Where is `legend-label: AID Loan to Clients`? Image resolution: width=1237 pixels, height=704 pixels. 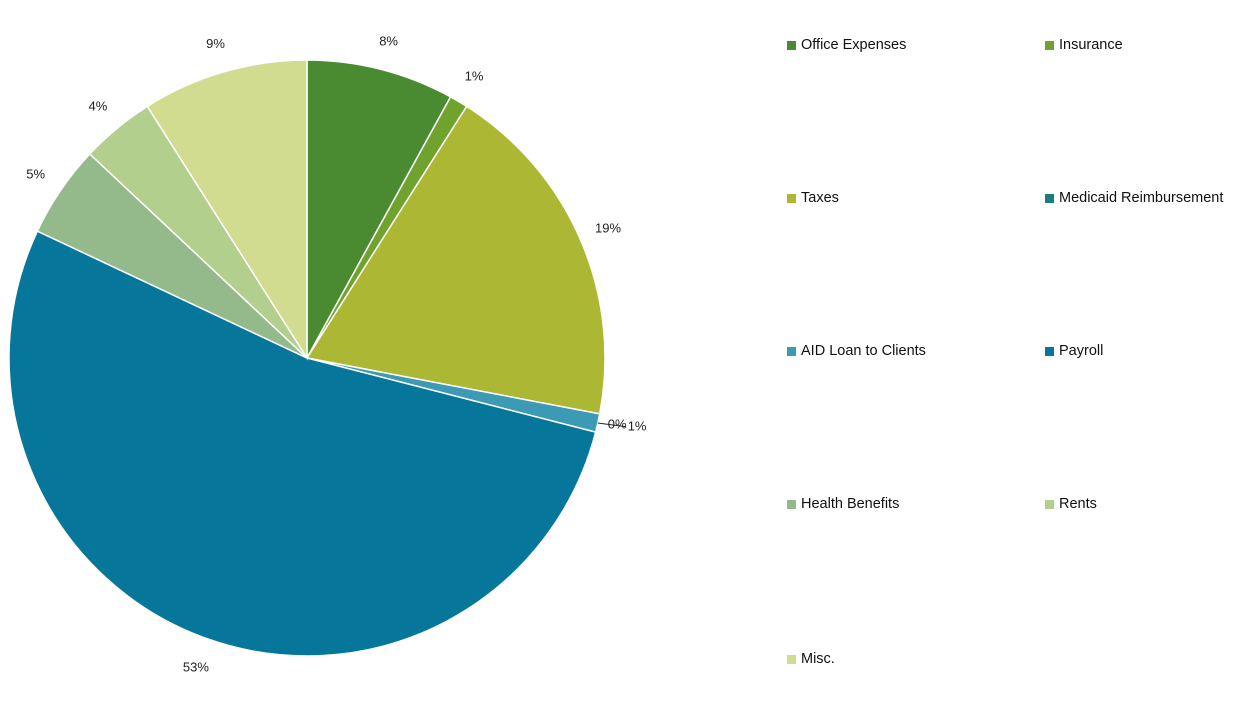
legend-label: AID Loan to Clients is located at coordinates (863, 351).